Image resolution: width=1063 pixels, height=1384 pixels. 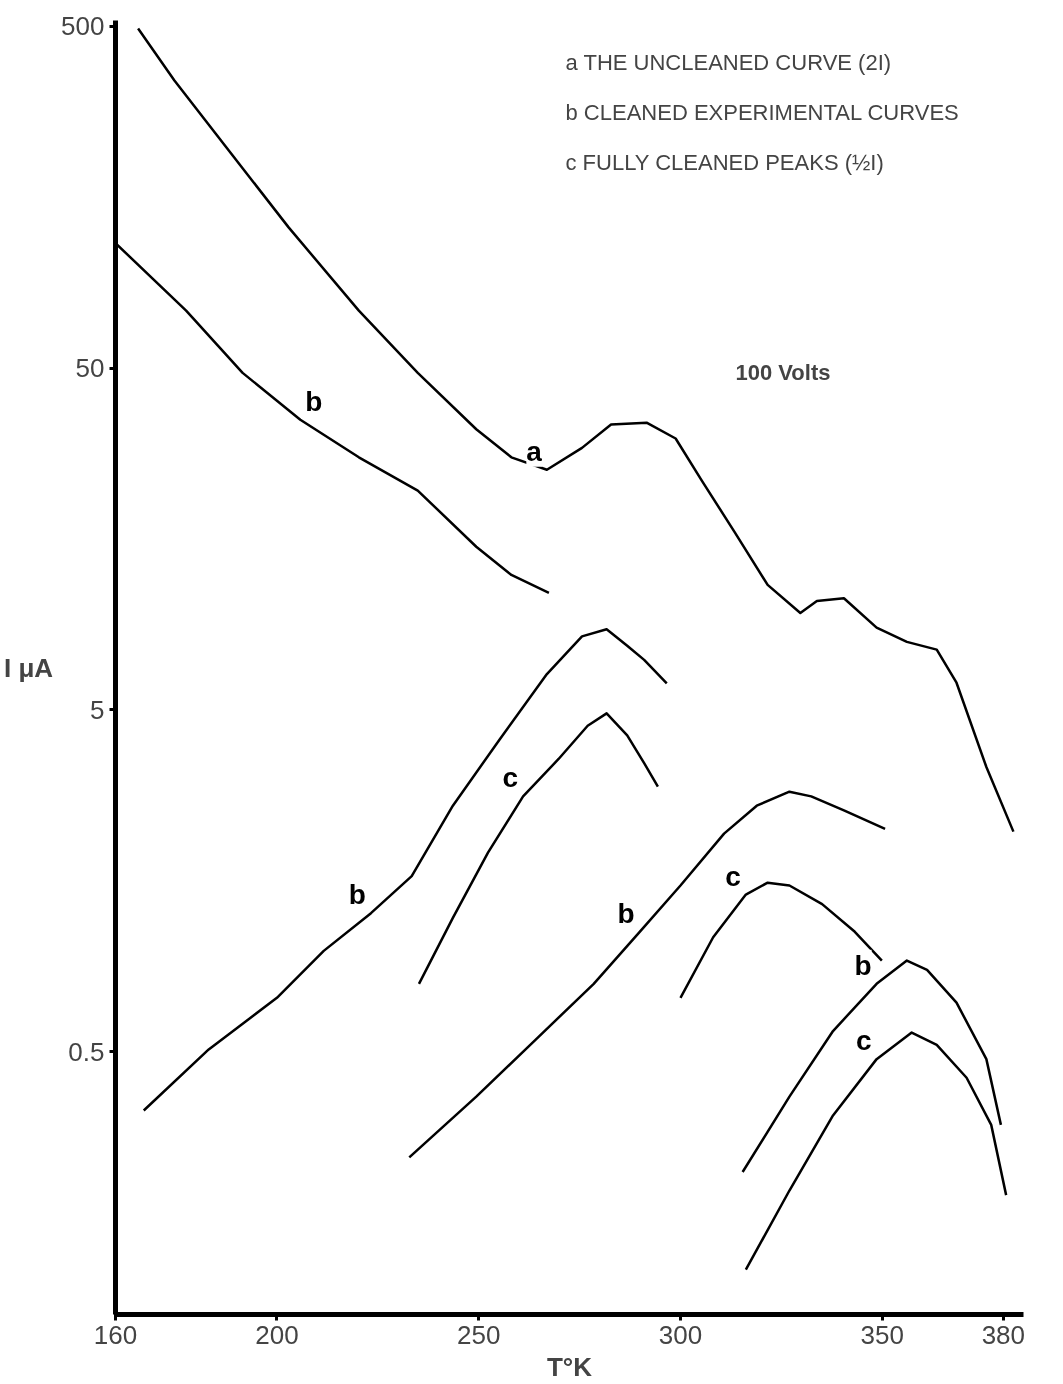 What do you see at coordinates (728, 62) in the screenshot?
I see `annotation: a THE UNCLEANED CURVE (2I)` at bounding box center [728, 62].